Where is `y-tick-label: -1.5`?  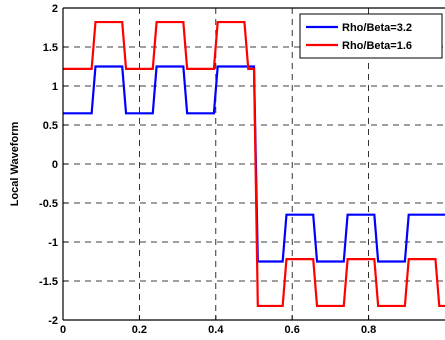 y-tick-label: -1.5 is located at coordinates (48, 282).